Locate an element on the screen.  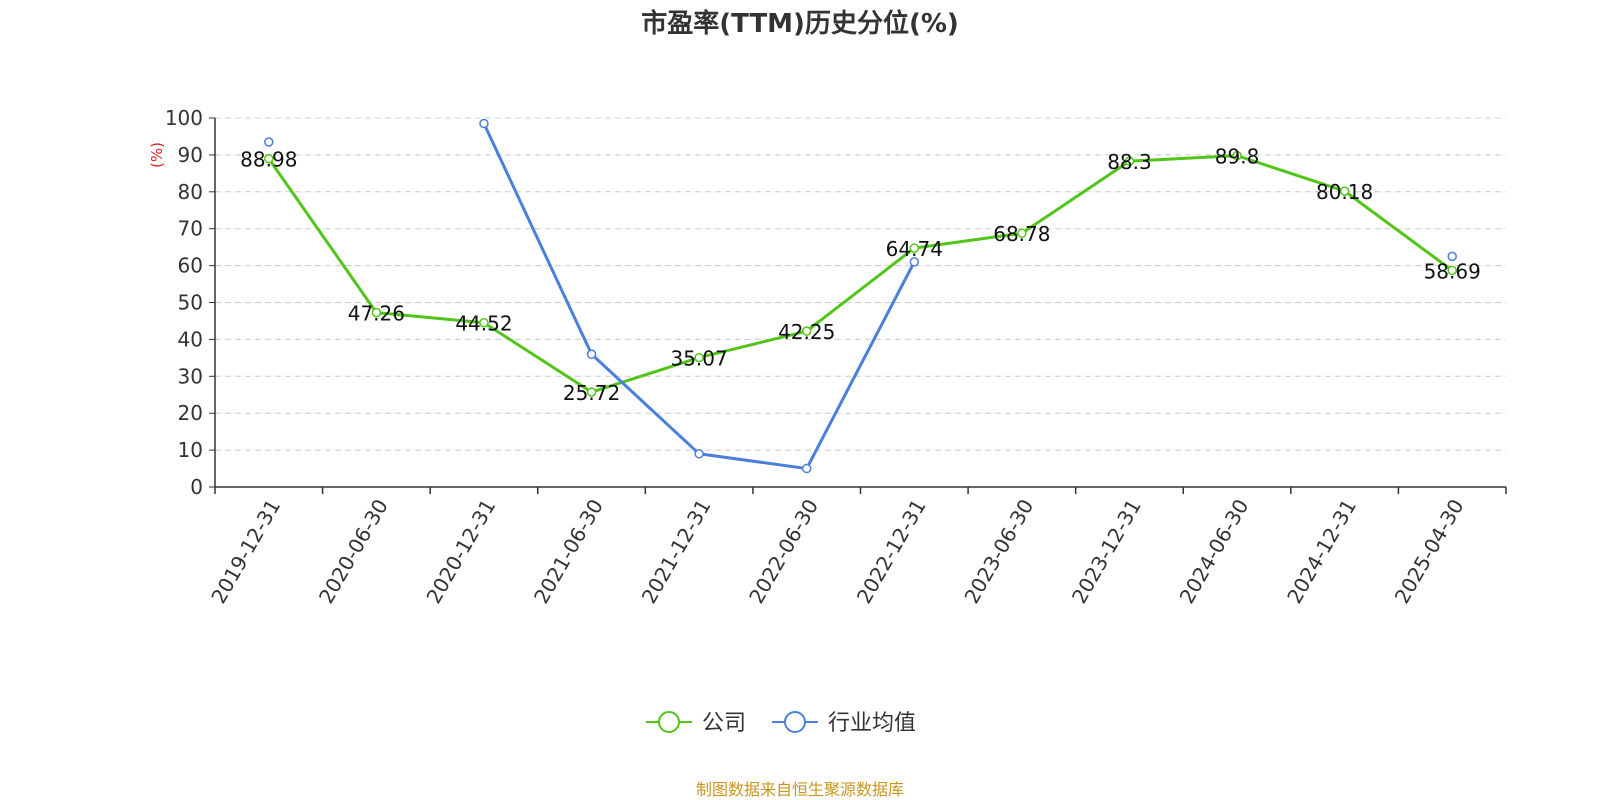
data-label: 58.69 is located at coordinates (1452, 271).